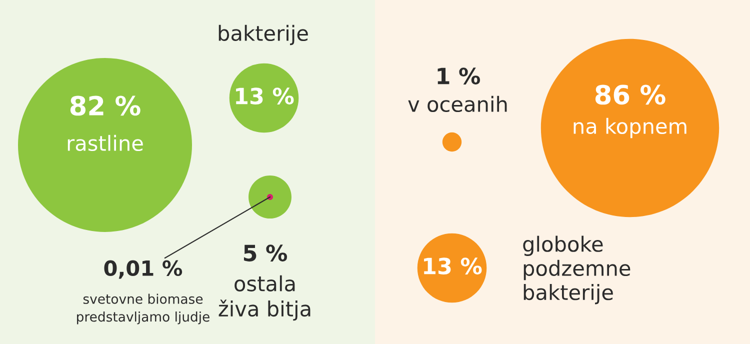  What do you see at coordinates (263, 35) in the screenshot?
I see `category-label: bakterije` at bounding box center [263, 35].